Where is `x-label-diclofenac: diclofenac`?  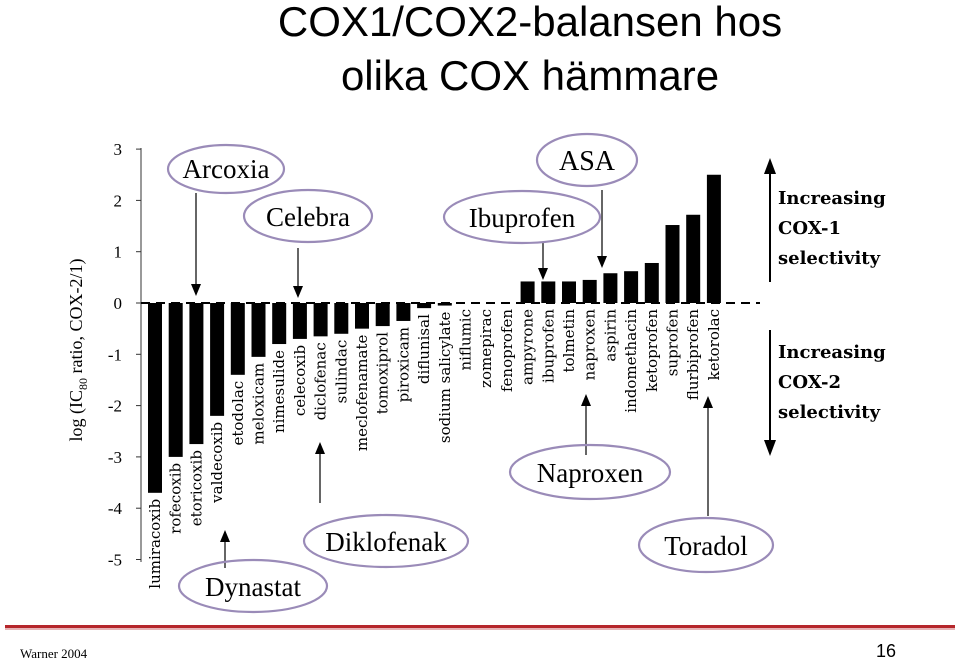 x-label-diclofenac: diclofenac is located at coordinates (321, 381).